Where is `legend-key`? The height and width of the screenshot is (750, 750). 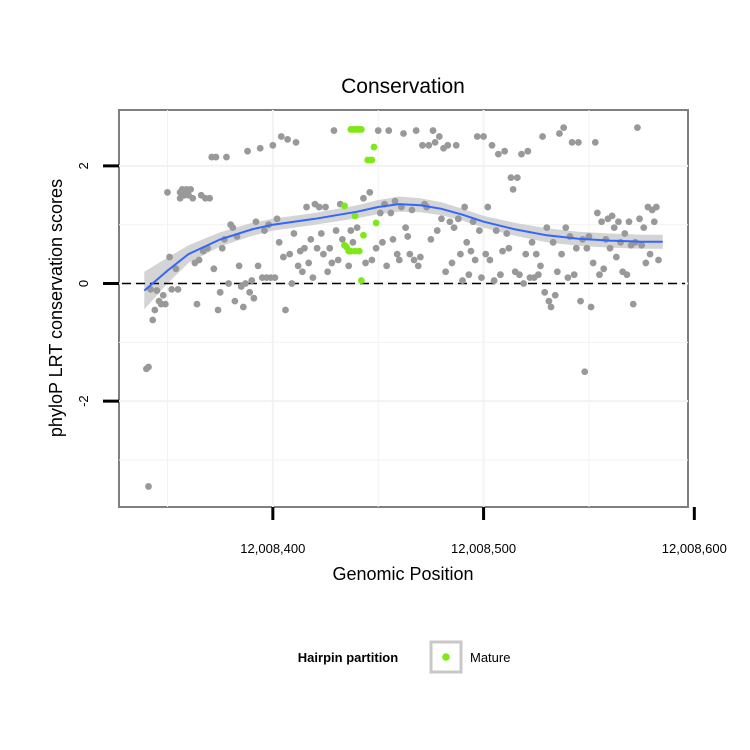 legend-key is located at coordinates (446, 657).